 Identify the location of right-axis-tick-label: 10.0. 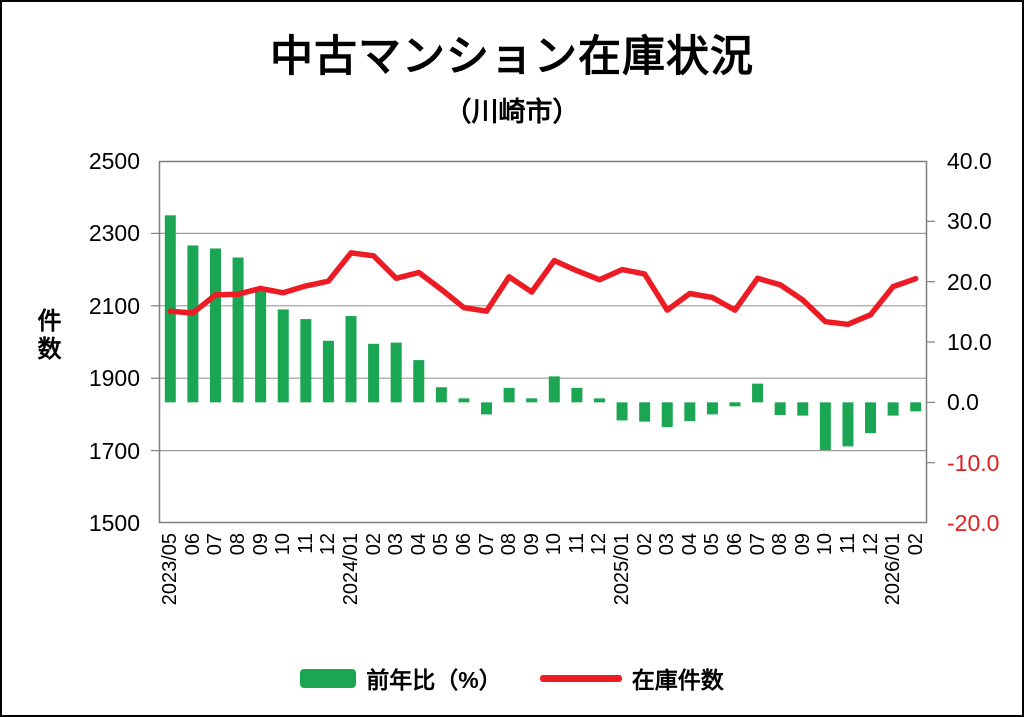
(969, 342).